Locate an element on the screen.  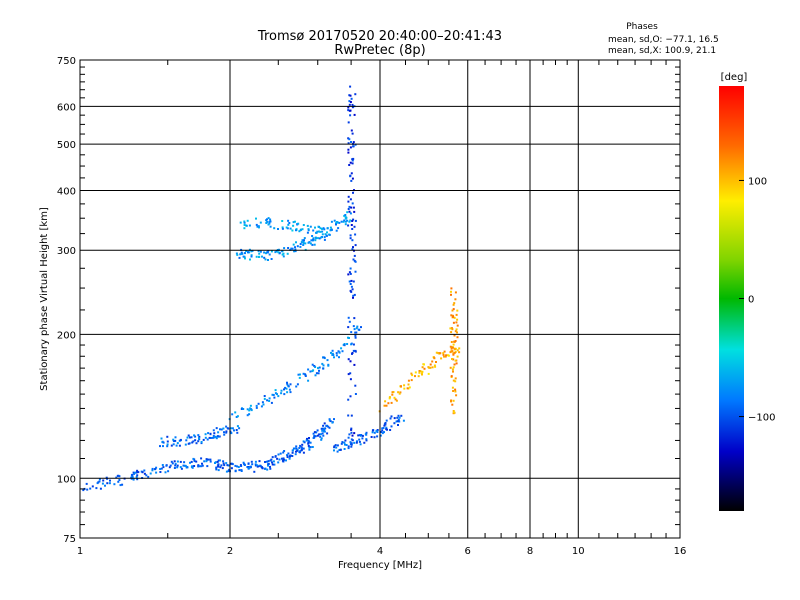
y-tick-label: 75 is located at coordinates (69, 539).